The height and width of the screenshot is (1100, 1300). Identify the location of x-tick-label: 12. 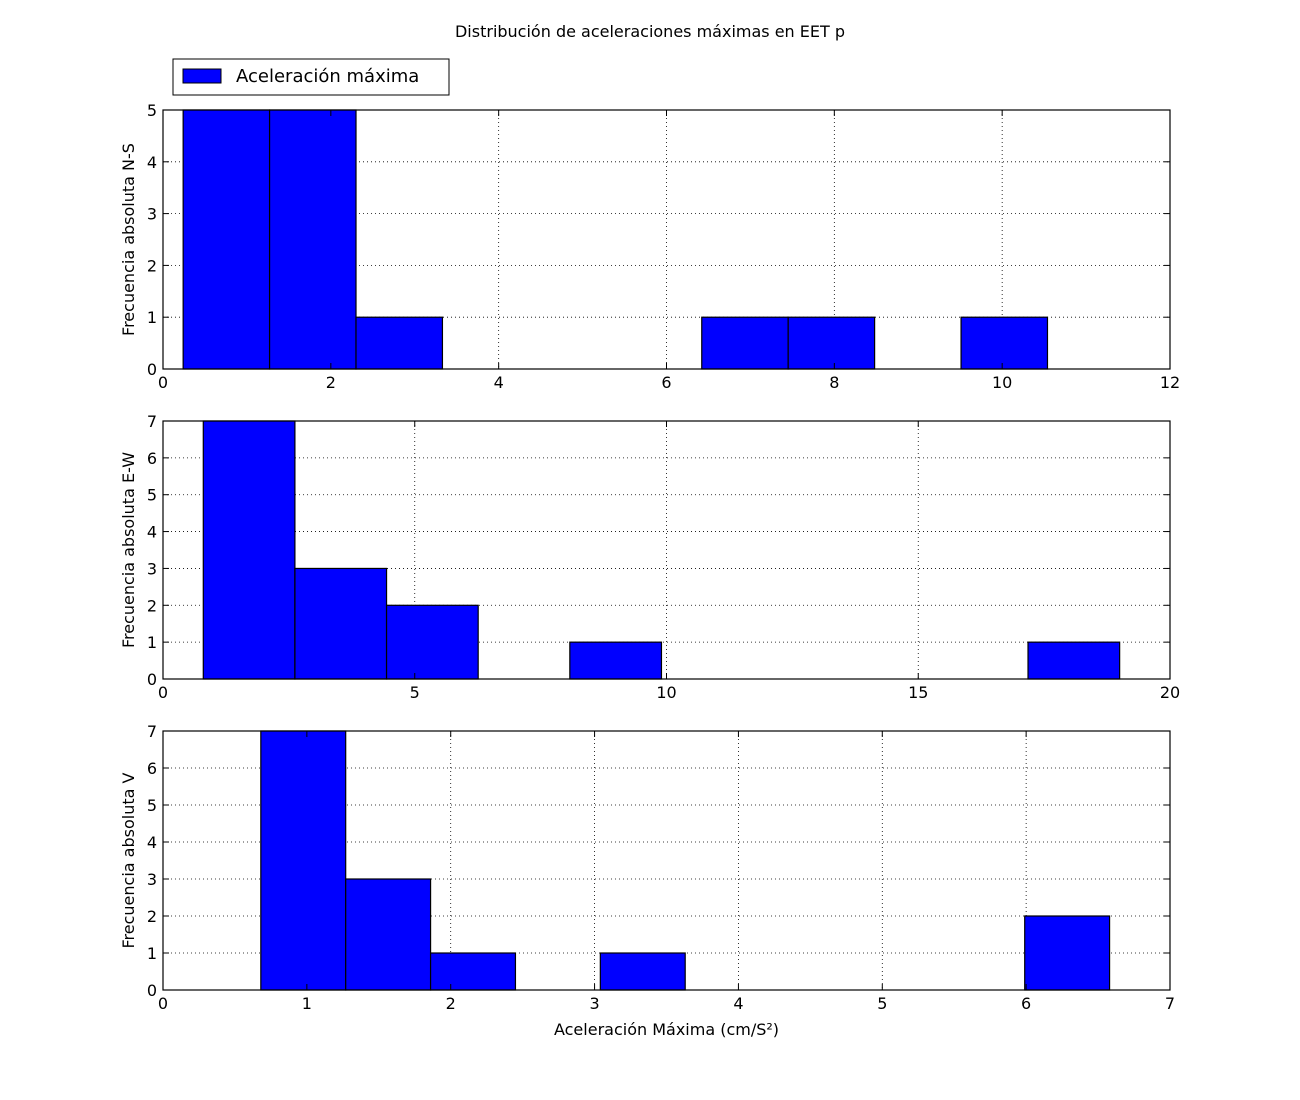
(1170, 382).